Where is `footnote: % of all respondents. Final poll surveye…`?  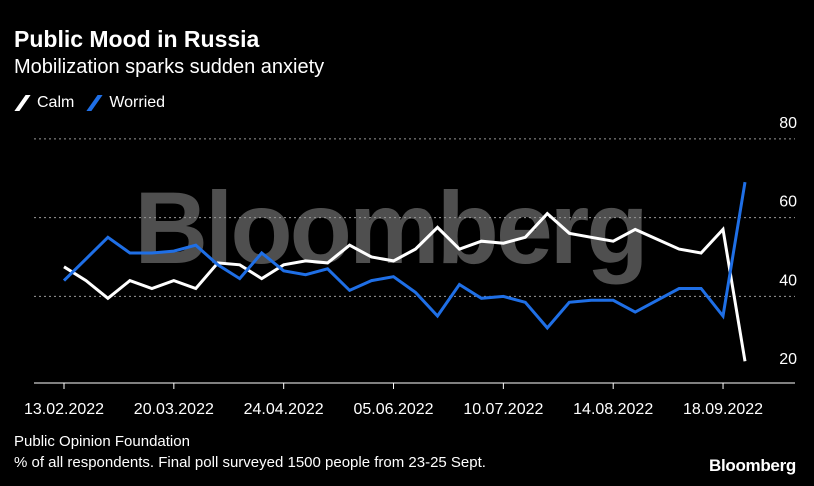
footnote: % of all respondents. Final poll surveye… is located at coordinates (250, 462).